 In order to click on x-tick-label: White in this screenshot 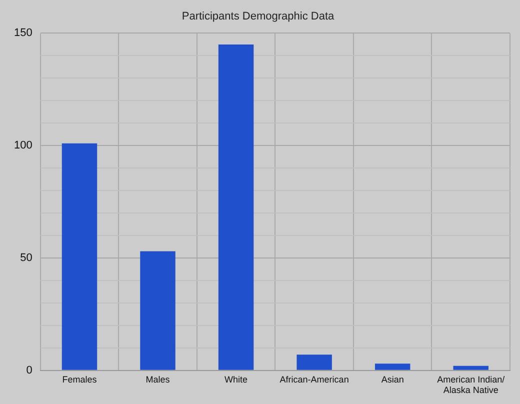, I will do `click(236, 379)`.